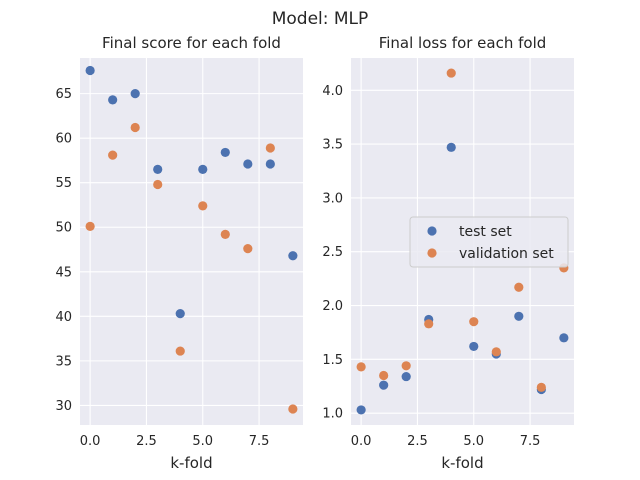 Image resolution: width=640 pixels, height=480 pixels. Describe the element at coordinates (191, 43) in the screenshot. I see `subplot-title: Final score for each fold` at that location.